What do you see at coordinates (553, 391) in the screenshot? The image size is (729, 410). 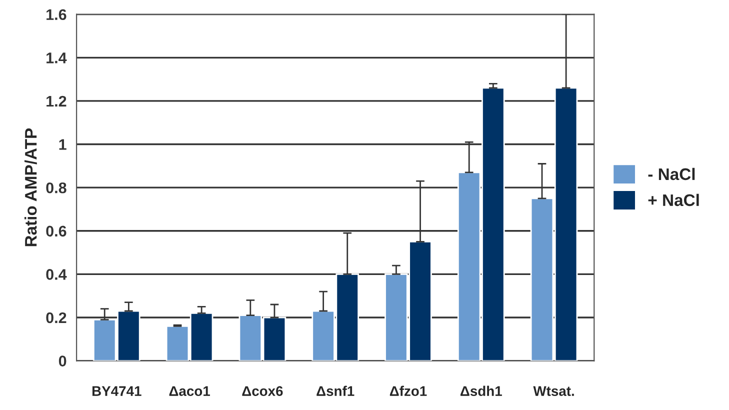 I see `x-tick-label: Wtsat.` at bounding box center [553, 391].